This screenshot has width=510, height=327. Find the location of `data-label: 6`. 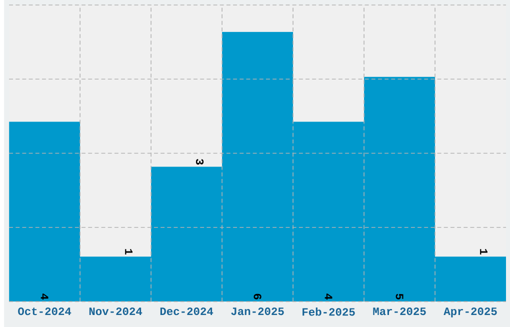

data-label: 6 is located at coordinates (258, 297).